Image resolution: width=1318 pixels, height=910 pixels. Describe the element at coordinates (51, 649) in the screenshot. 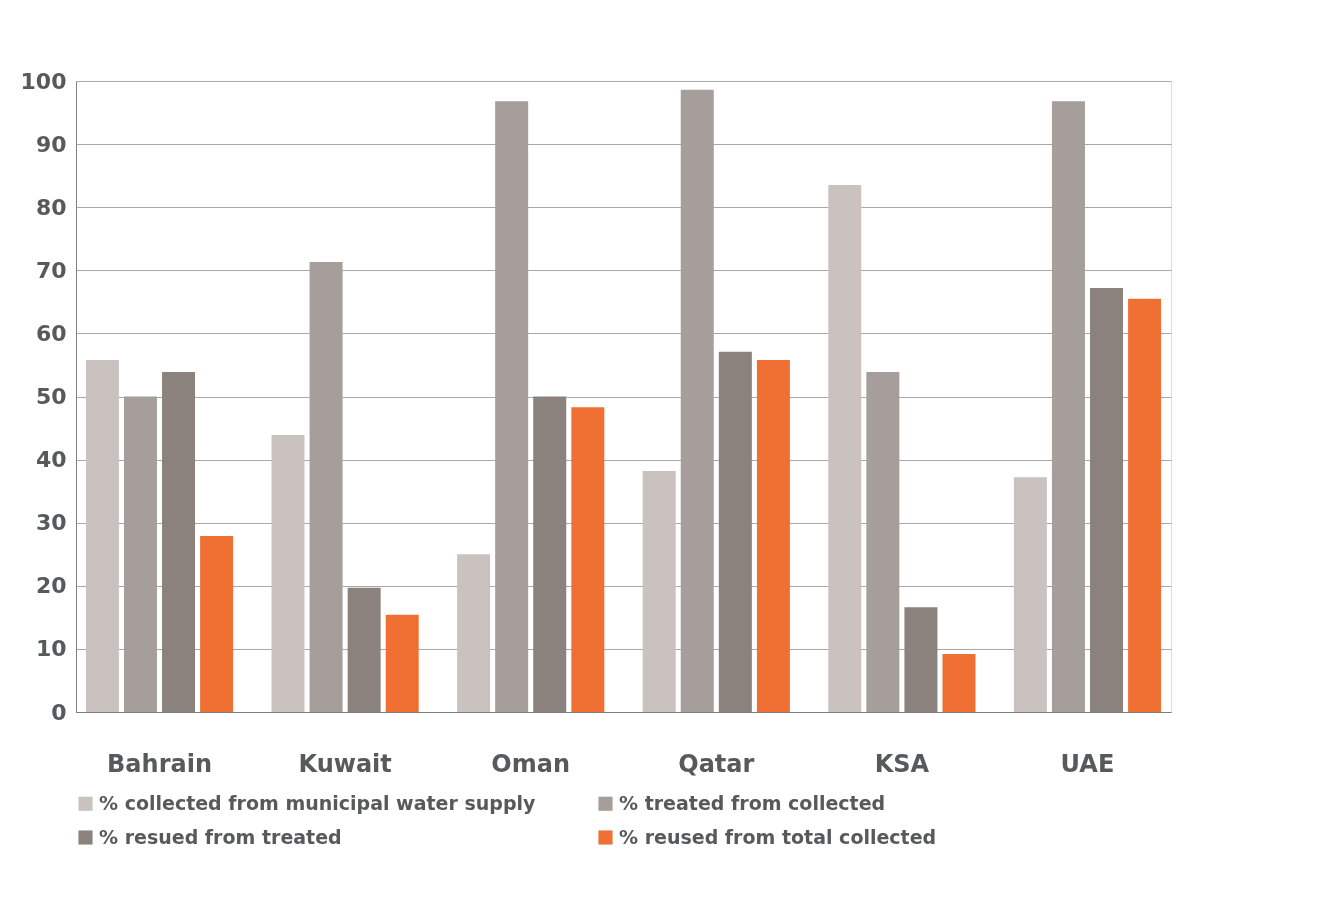

I see `y-tick-label: 10` at that location.